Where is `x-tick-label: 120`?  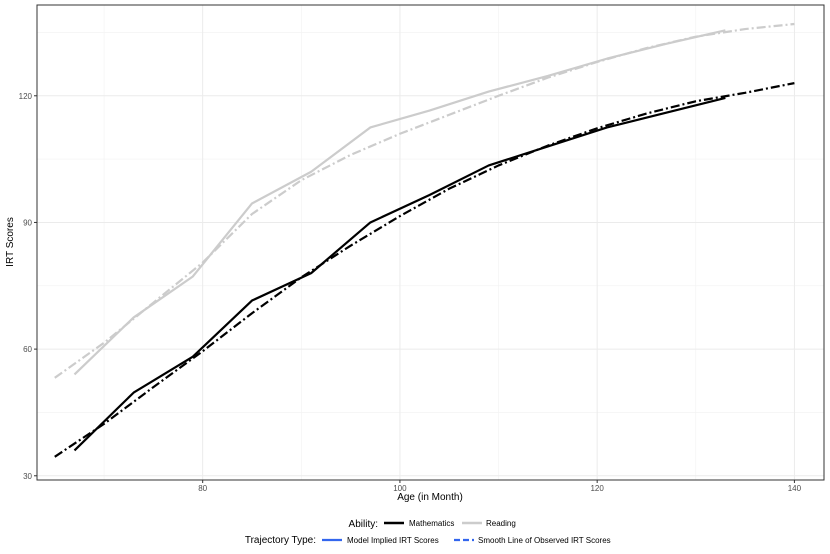
x-tick-label: 120 is located at coordinates (597, 488).